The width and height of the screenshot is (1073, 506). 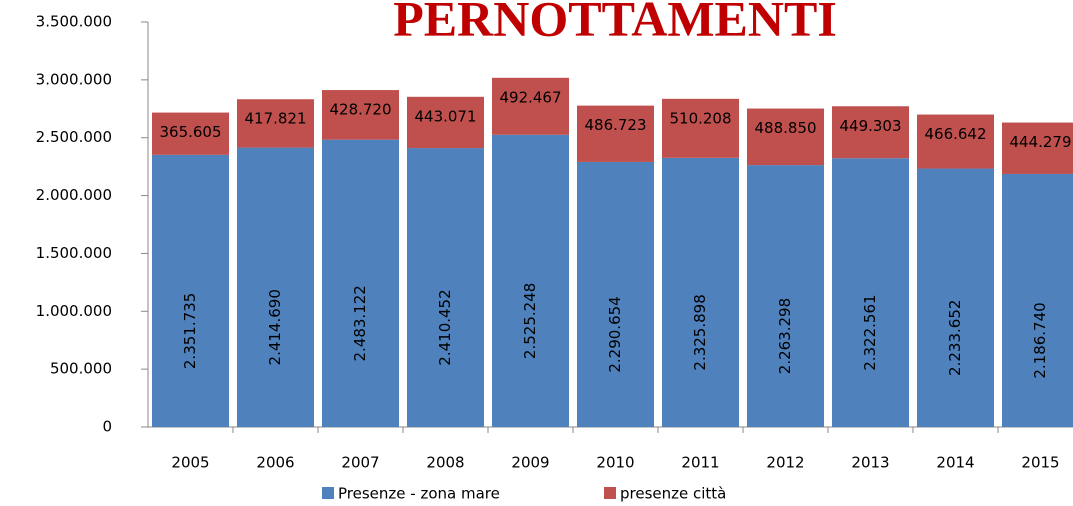 What do you see at coordinates (190, 331) in the screenshot?
I see `value-label: 2.351.735` at bounding box center [190, 331].